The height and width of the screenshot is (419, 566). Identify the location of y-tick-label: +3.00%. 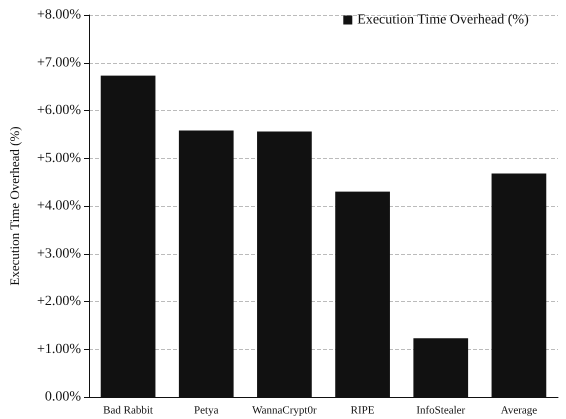
(59, 254).